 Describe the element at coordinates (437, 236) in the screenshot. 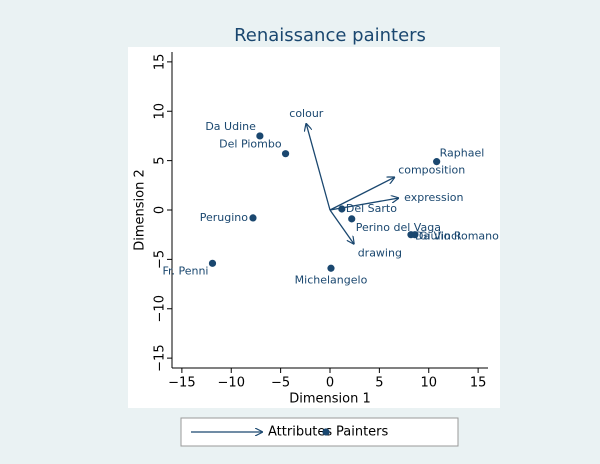

I see `painter-label: Da Vinci` at that location.